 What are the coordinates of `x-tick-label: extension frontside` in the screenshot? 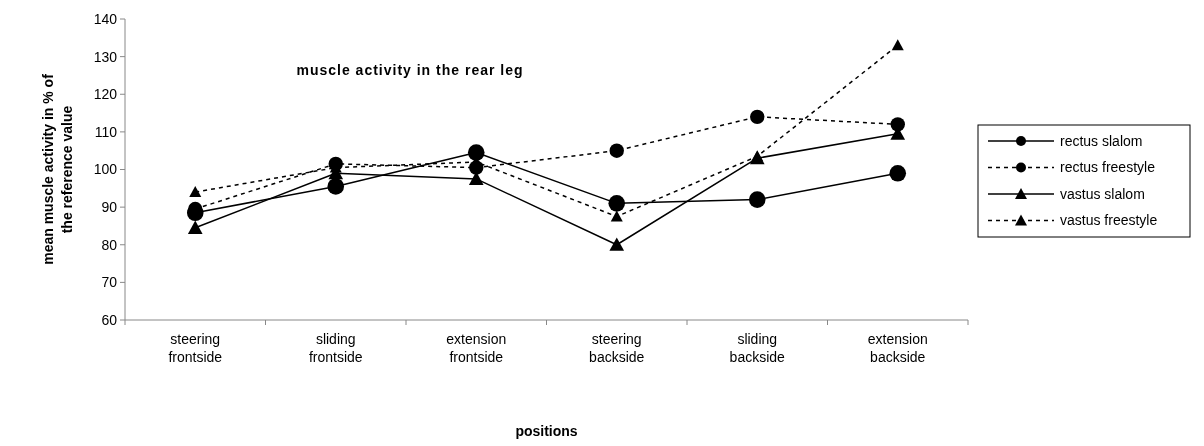 It's located at (476, 348).